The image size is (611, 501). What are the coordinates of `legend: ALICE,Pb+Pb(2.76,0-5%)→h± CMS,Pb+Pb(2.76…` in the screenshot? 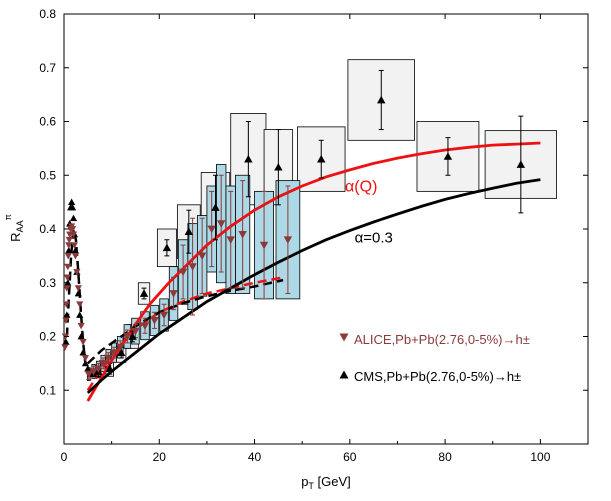 It's located at (434, 358).